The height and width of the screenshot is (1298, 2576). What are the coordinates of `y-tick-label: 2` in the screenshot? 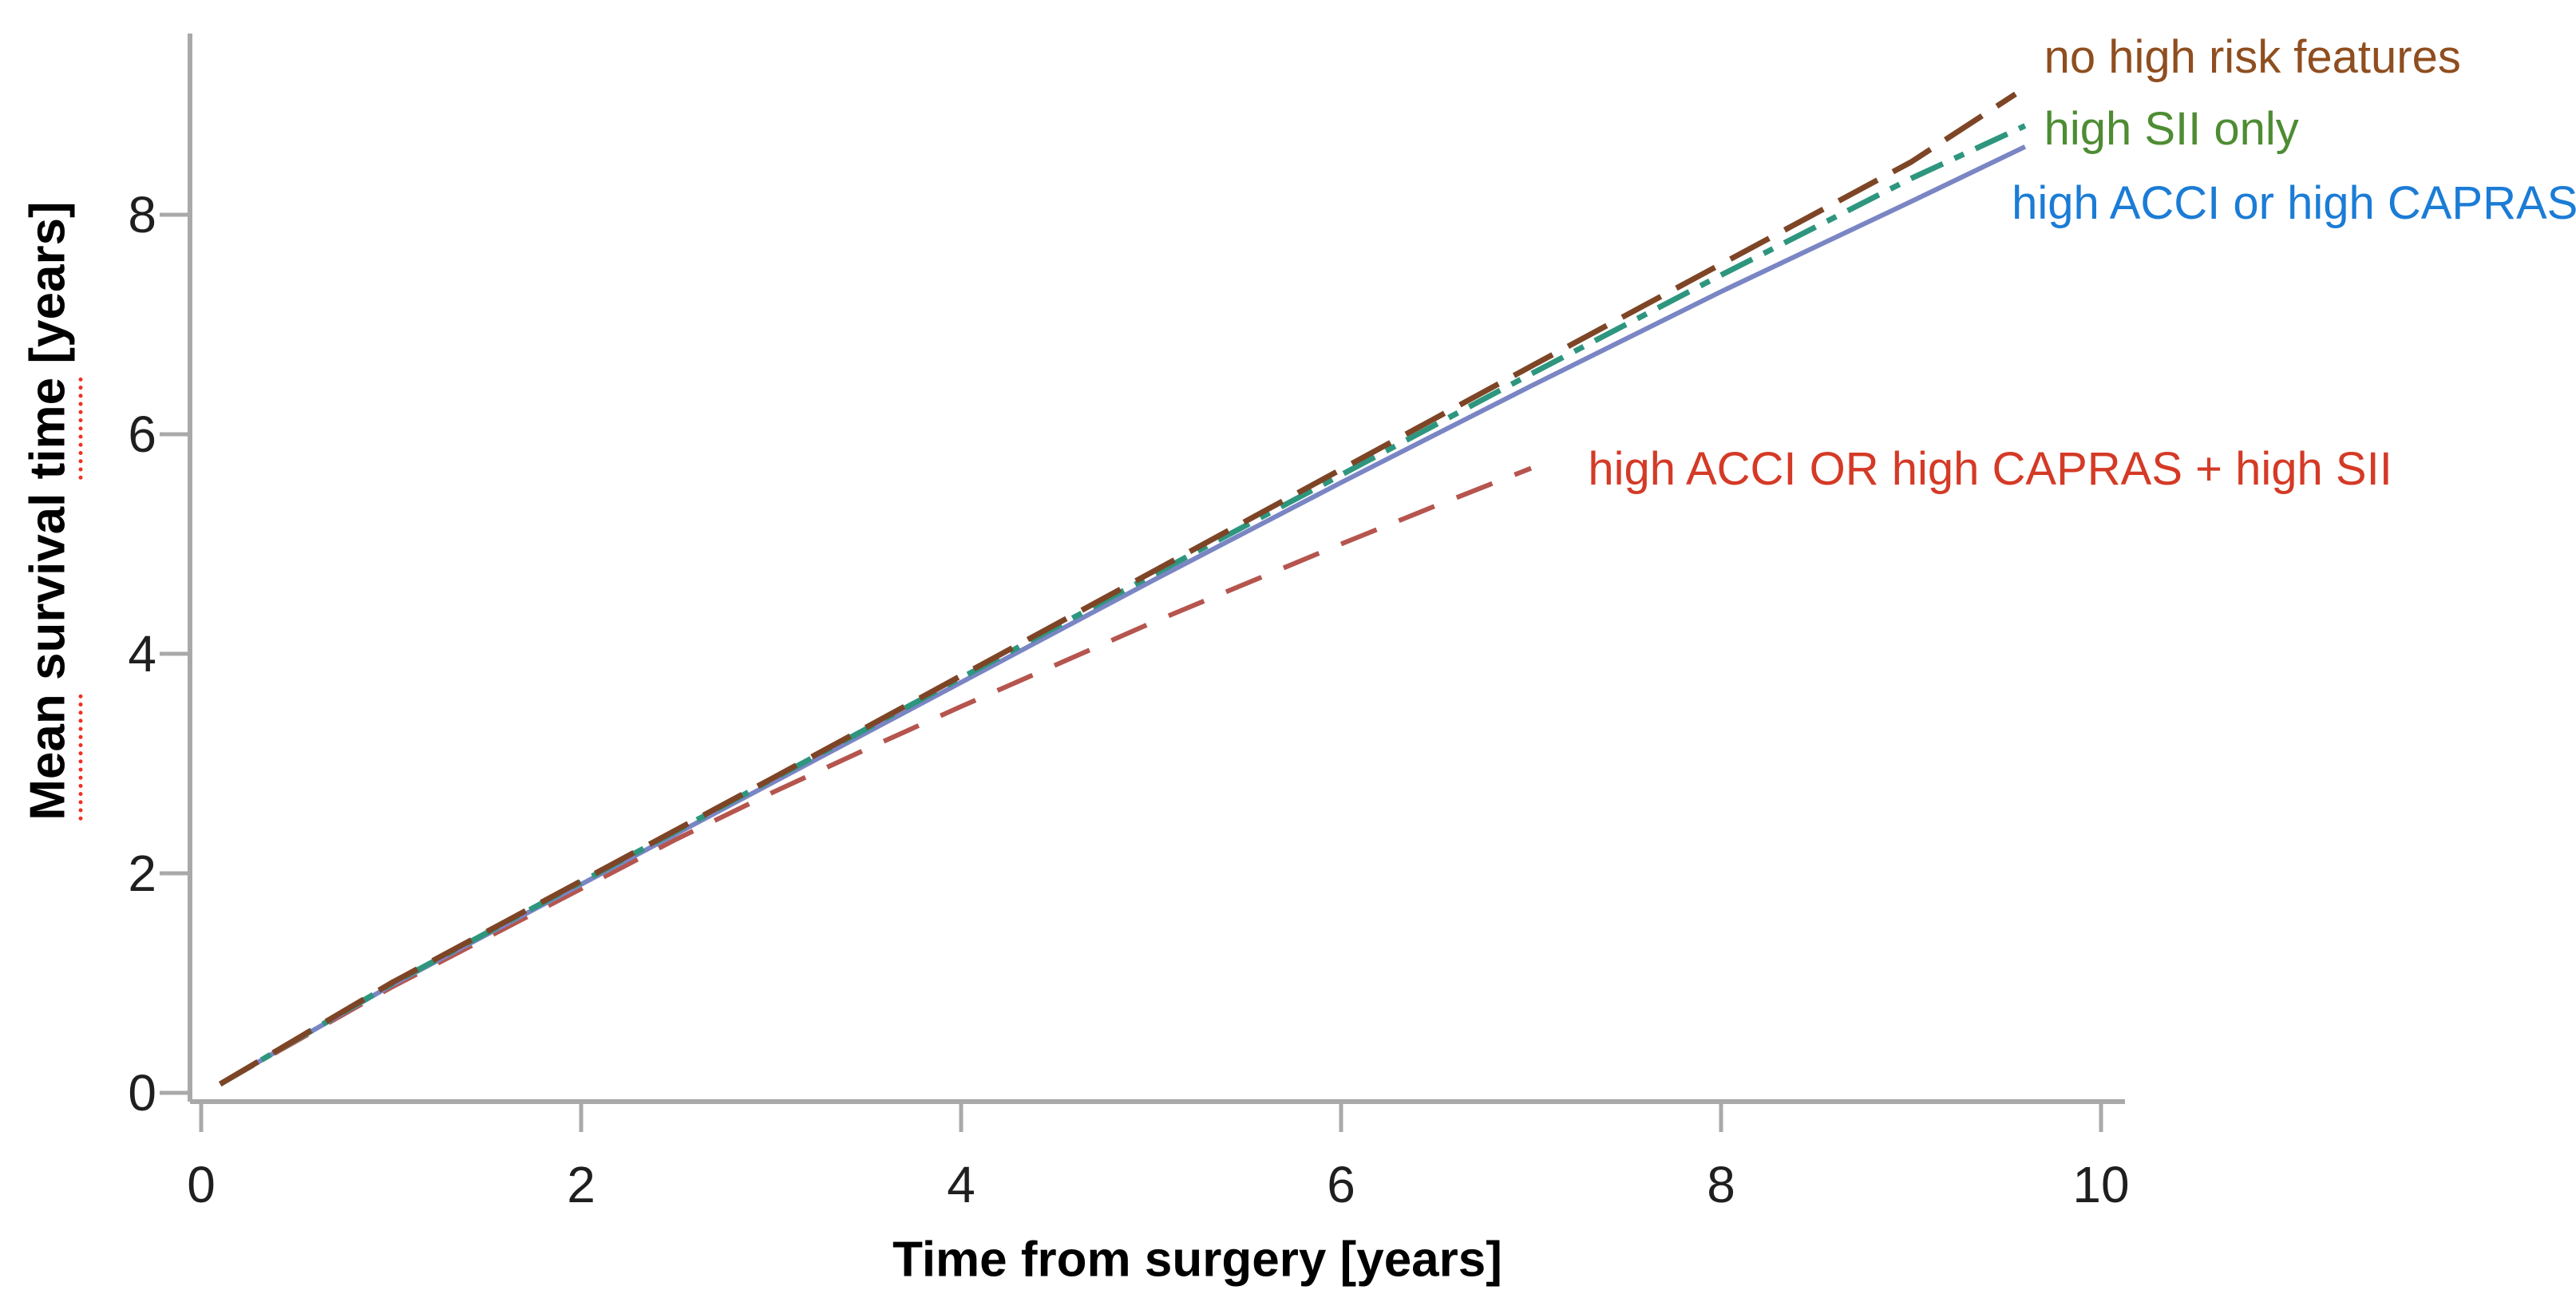 It's located at (142, 873).